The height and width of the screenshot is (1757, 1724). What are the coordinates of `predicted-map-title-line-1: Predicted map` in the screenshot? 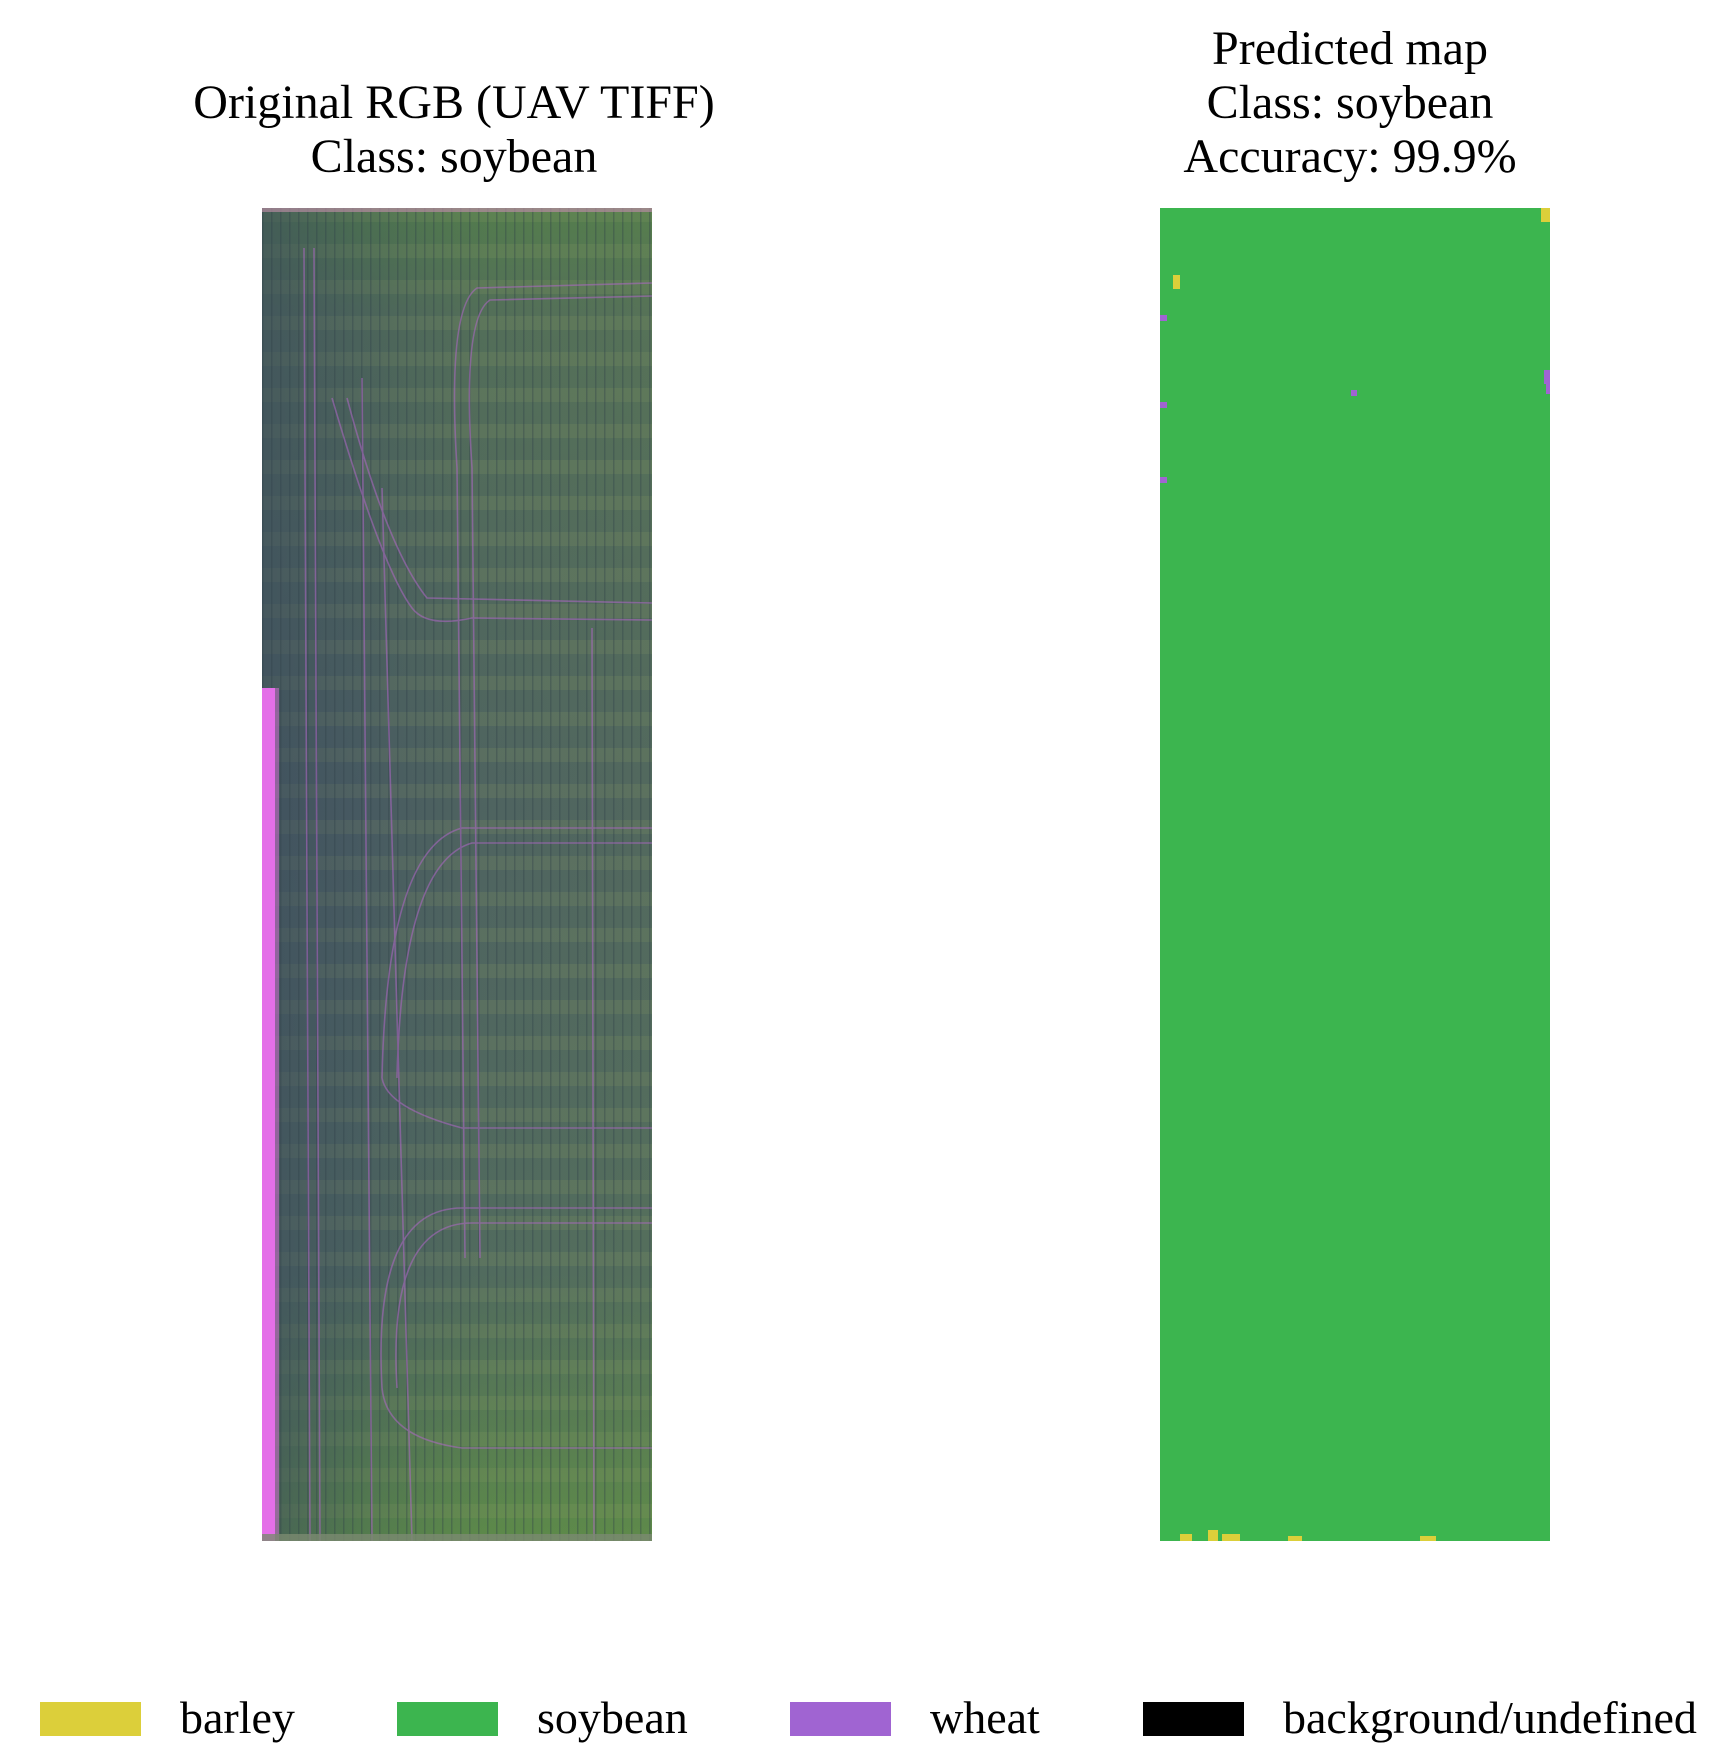 It's located at (1350, 48).